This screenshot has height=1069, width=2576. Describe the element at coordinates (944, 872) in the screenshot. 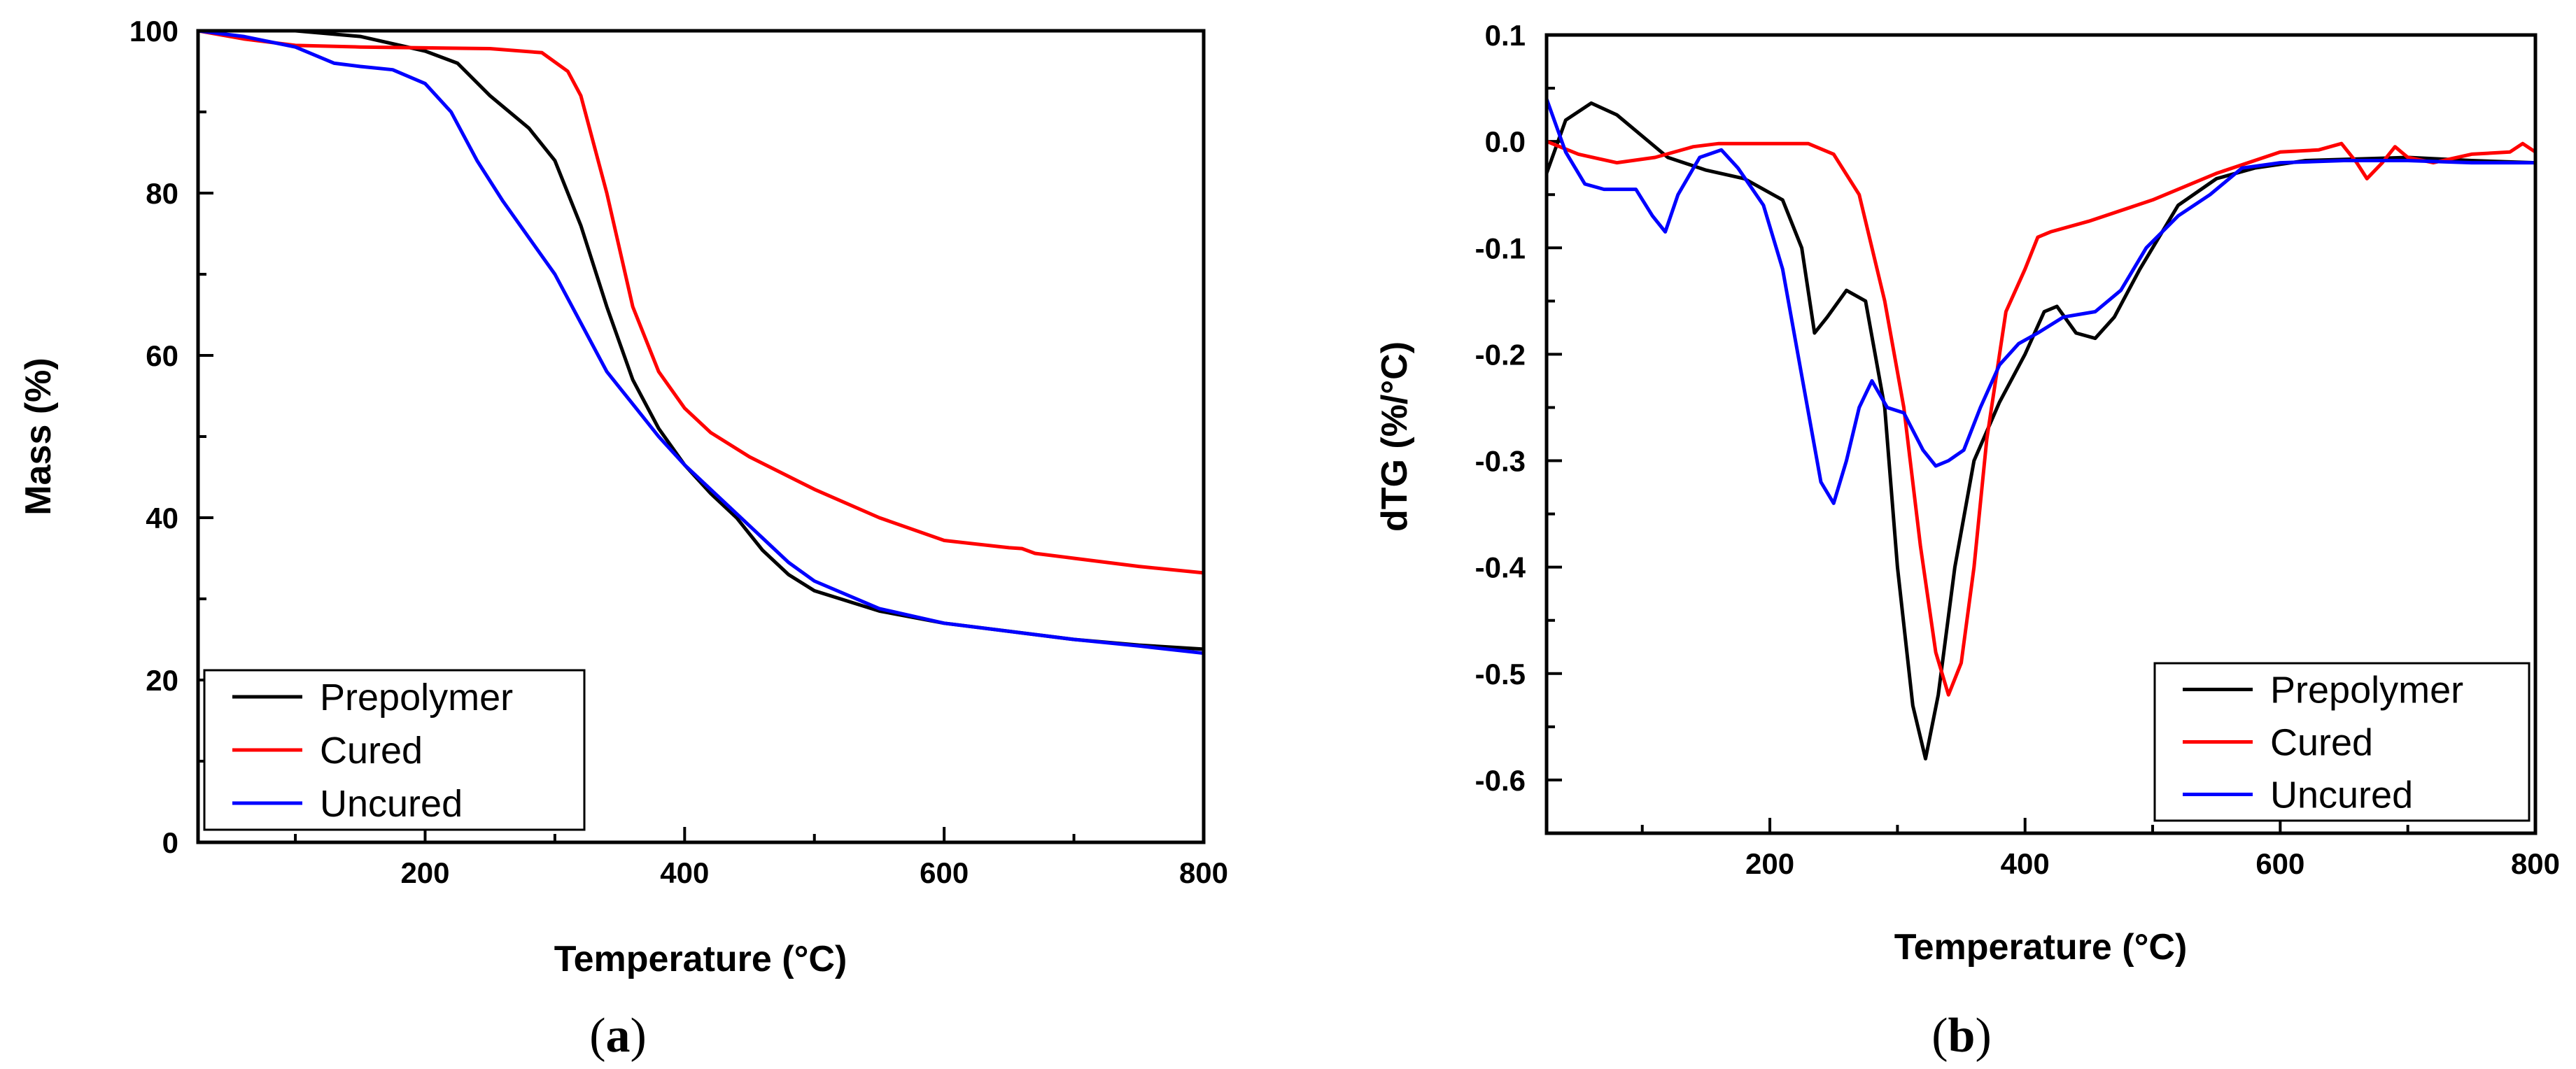

I see `panel-a-x-tick-label: 600` at that location.